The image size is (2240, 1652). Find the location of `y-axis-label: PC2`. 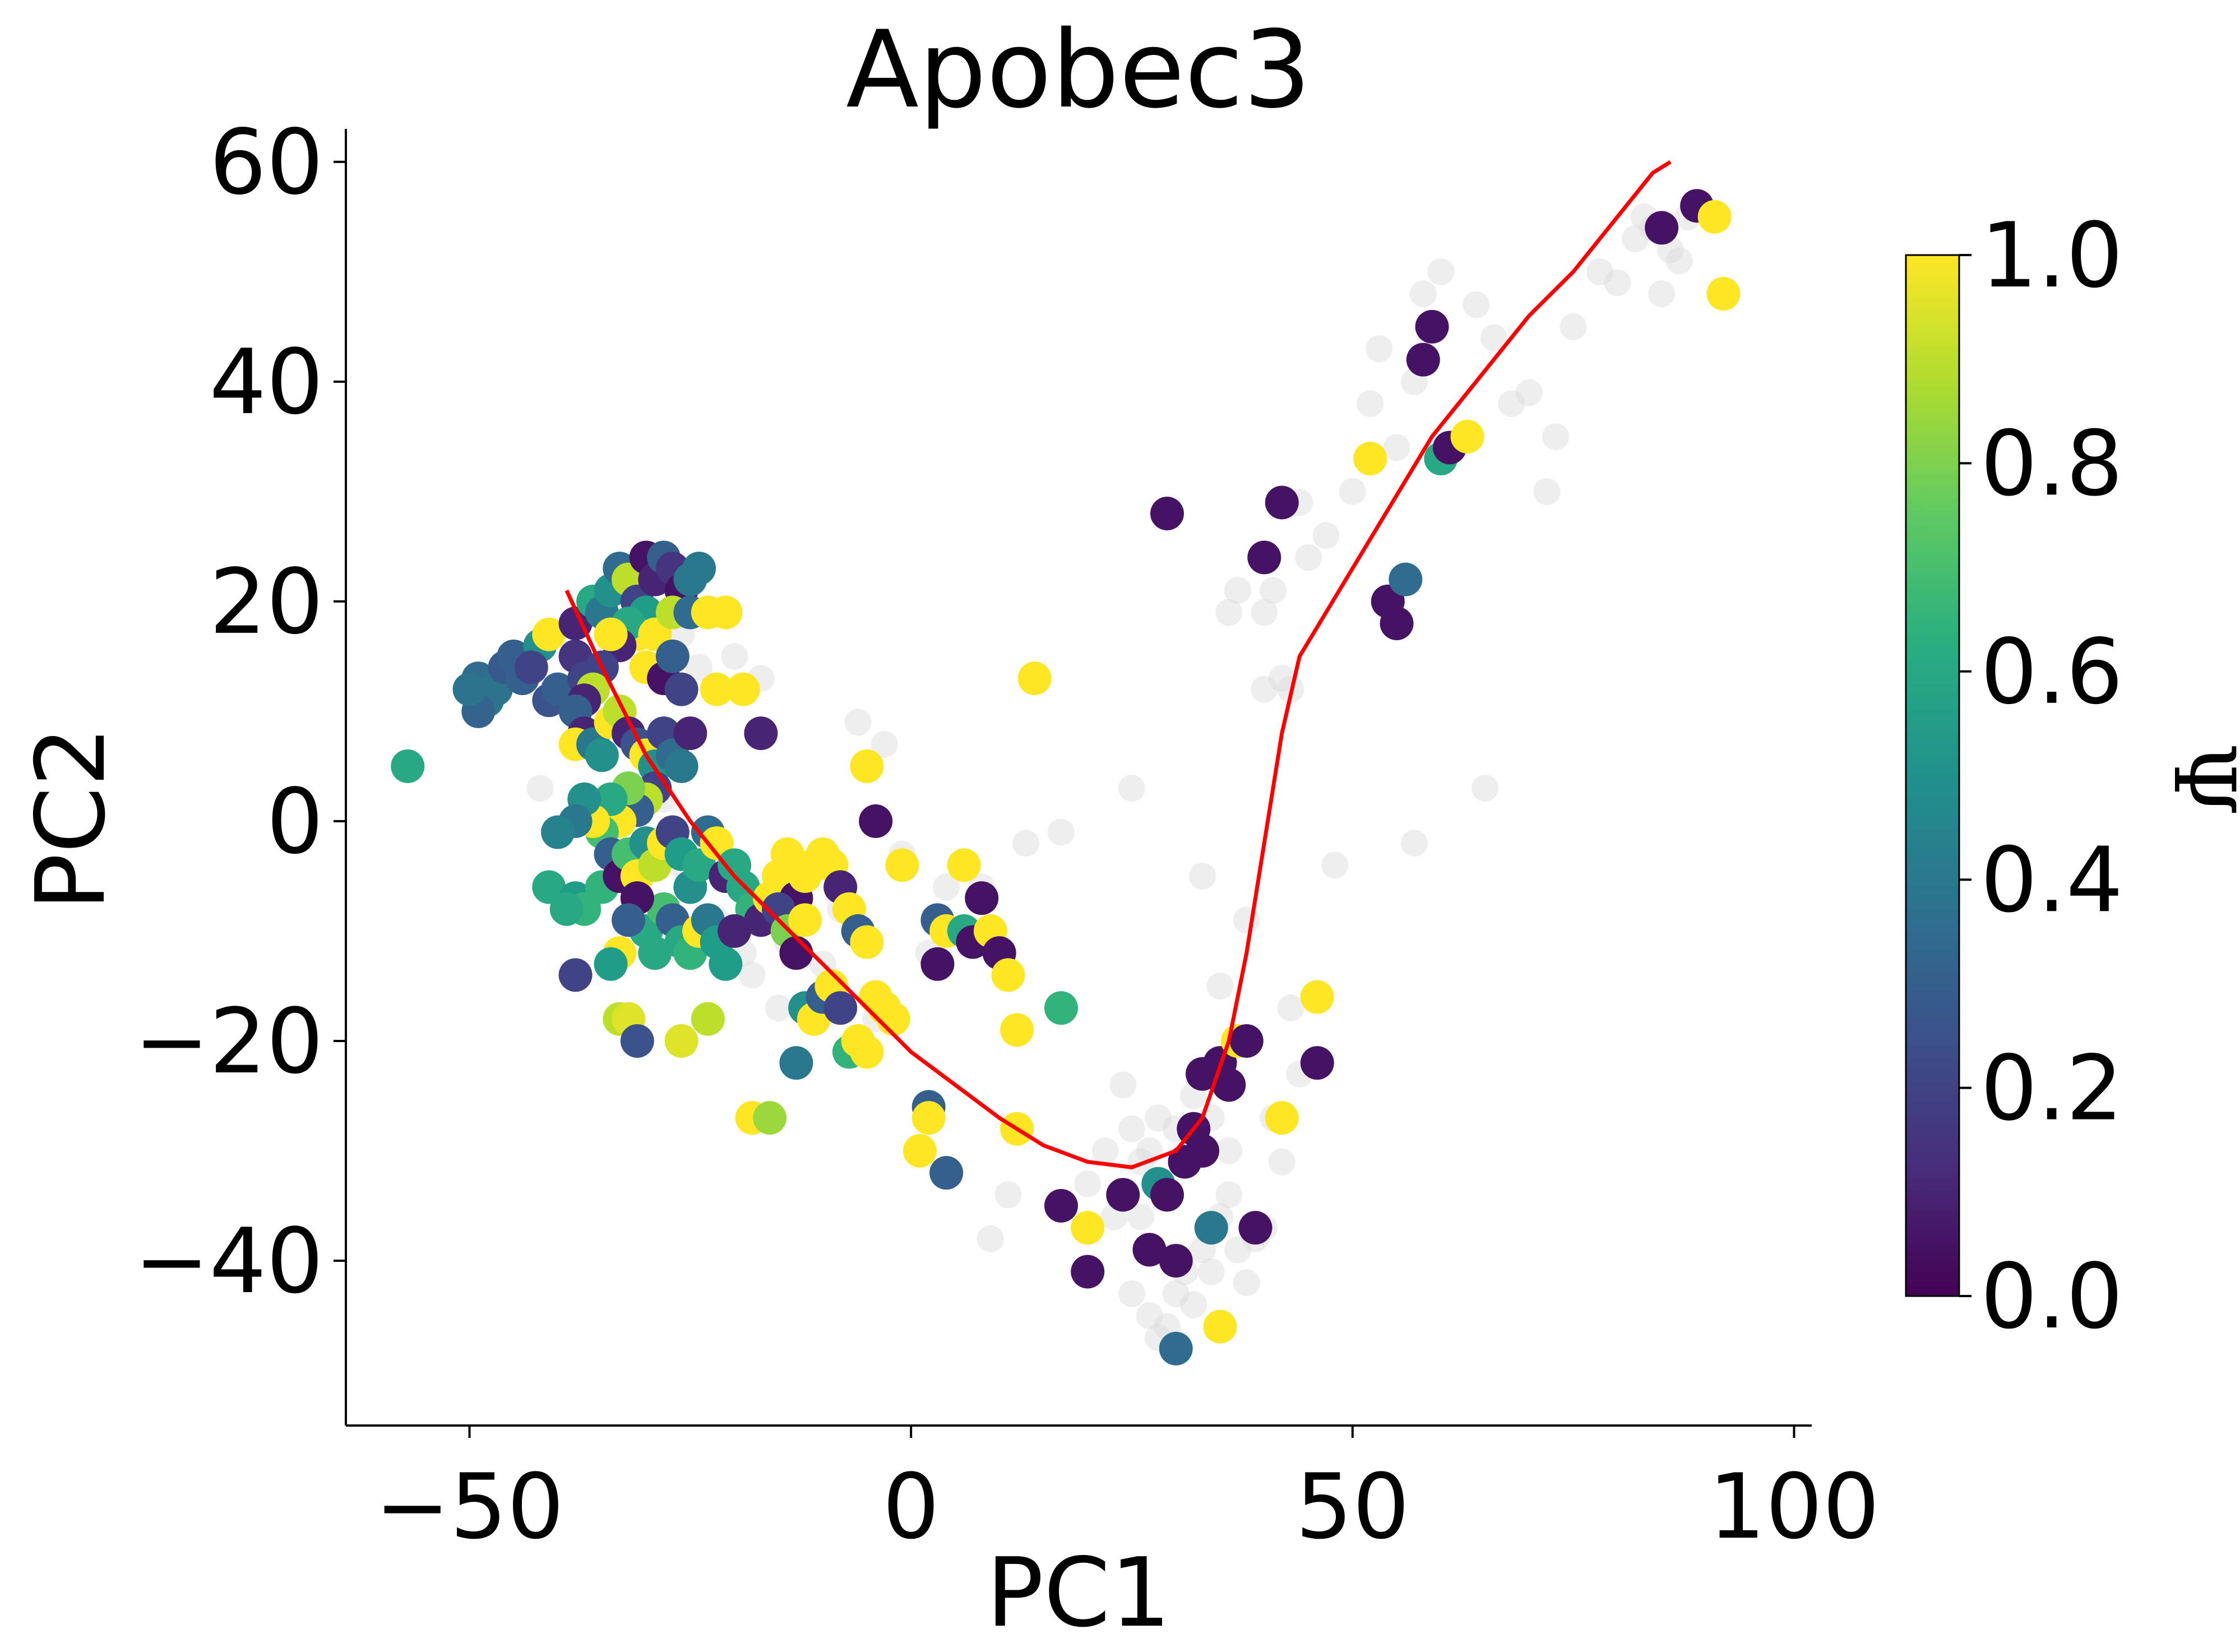

y-axis-label: PC2 is located at coordinates (72, 818).